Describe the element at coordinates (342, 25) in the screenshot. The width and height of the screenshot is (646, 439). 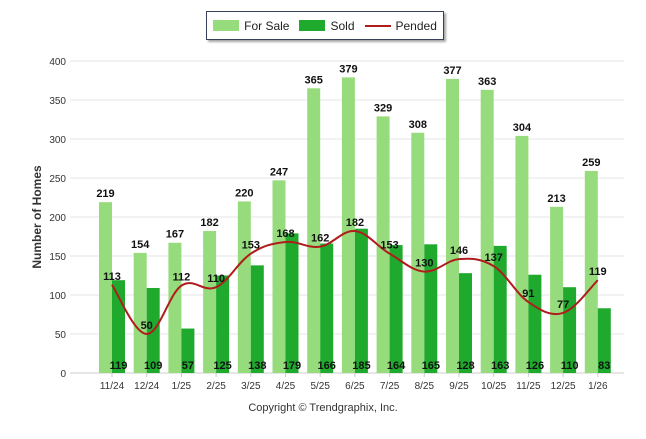
I see `legend-label-sold: Sold` at that location.